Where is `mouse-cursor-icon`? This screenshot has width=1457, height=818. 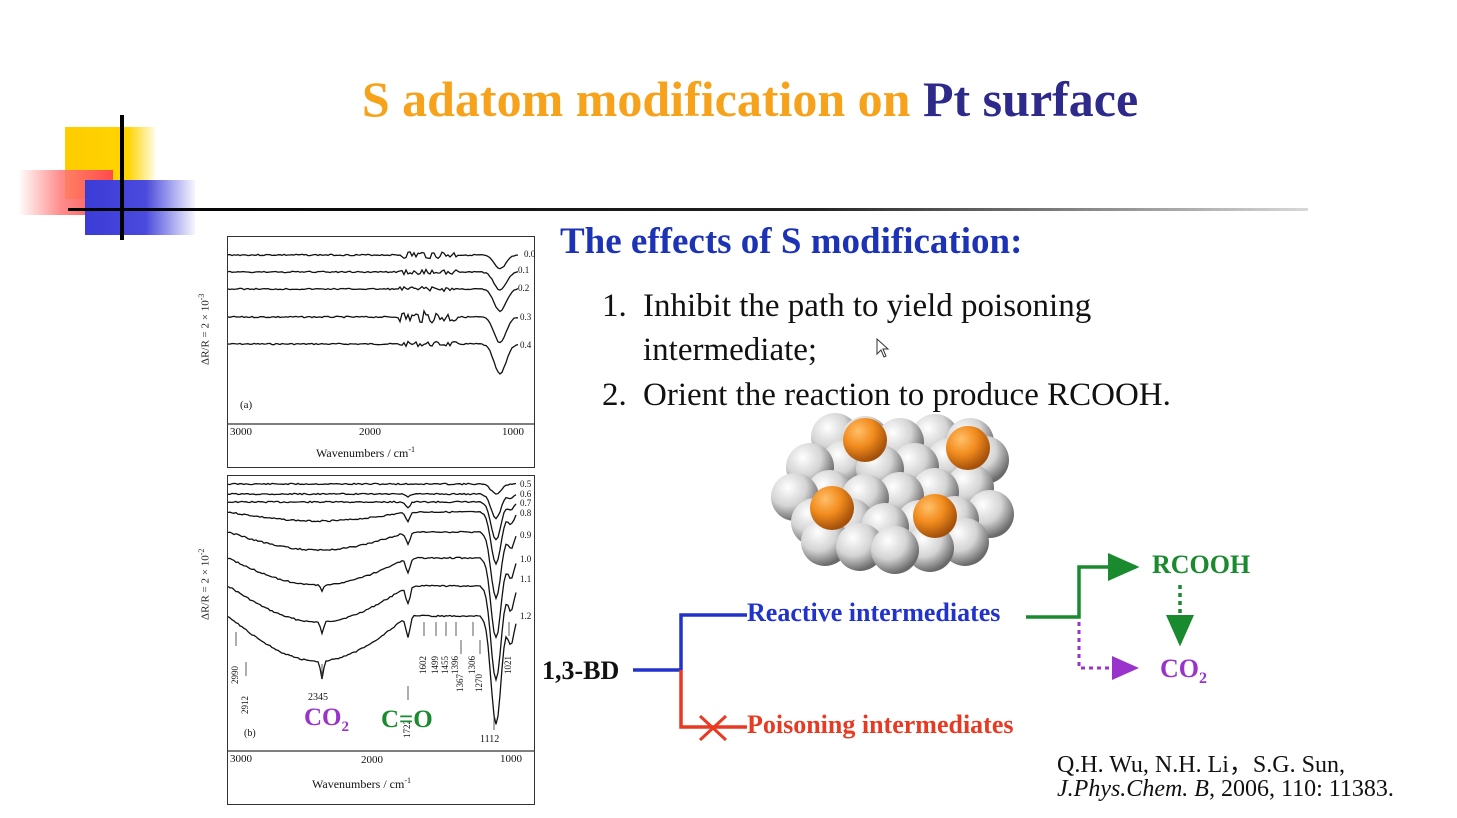 mouse-cursor-icon is located at coordinates (883, 348).